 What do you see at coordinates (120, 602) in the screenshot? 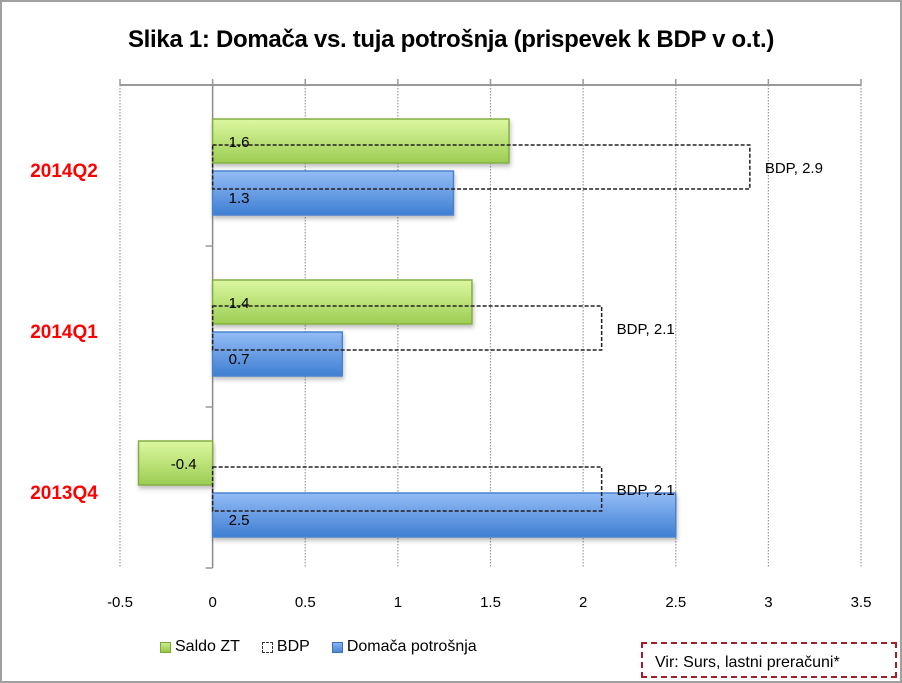
I see `x-tick-label: -0.5` at bounding box center [120, 602].